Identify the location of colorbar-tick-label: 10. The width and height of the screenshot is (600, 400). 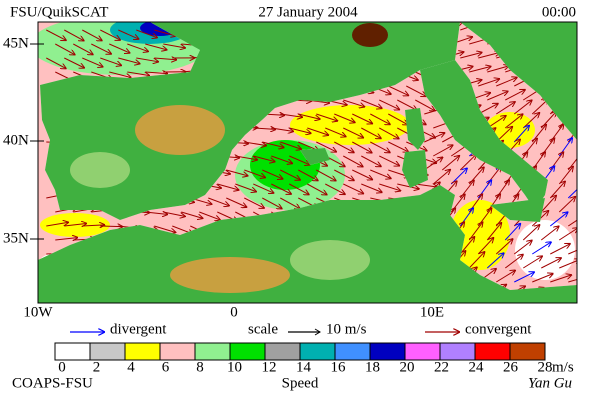
(234, 367).